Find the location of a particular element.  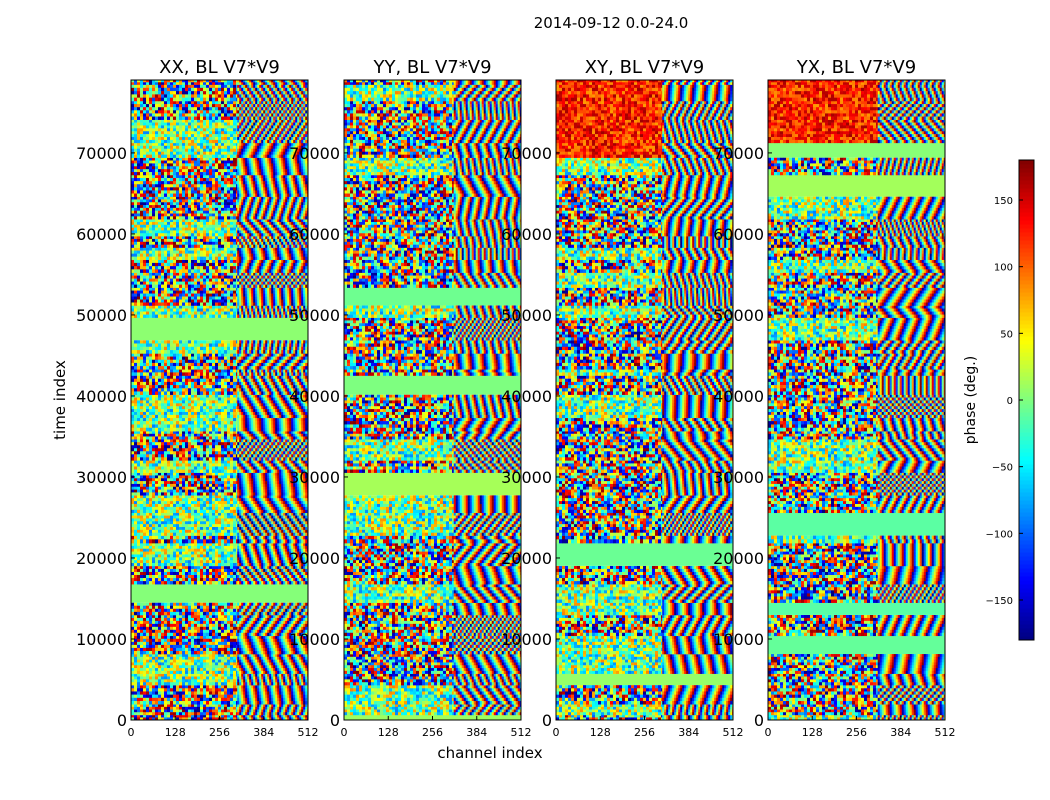

colorbar-tick-label: 100 is located at coordinates (1003, 268).